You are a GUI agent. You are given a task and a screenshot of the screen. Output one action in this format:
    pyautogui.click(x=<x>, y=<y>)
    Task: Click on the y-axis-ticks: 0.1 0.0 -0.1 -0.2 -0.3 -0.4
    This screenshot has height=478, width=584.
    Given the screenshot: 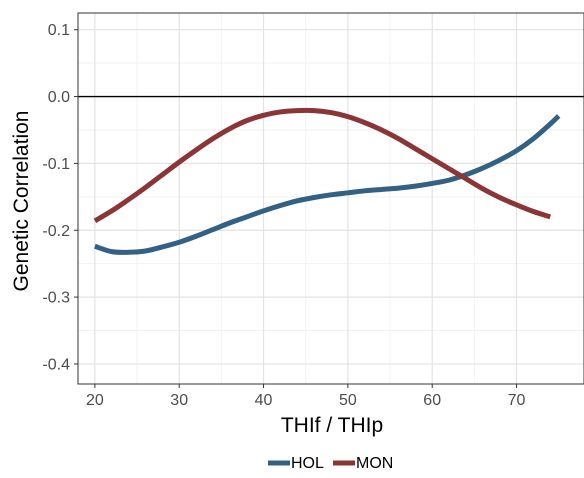 What is the action you would take?
    pyautogui.click(x=60, y=197)
    